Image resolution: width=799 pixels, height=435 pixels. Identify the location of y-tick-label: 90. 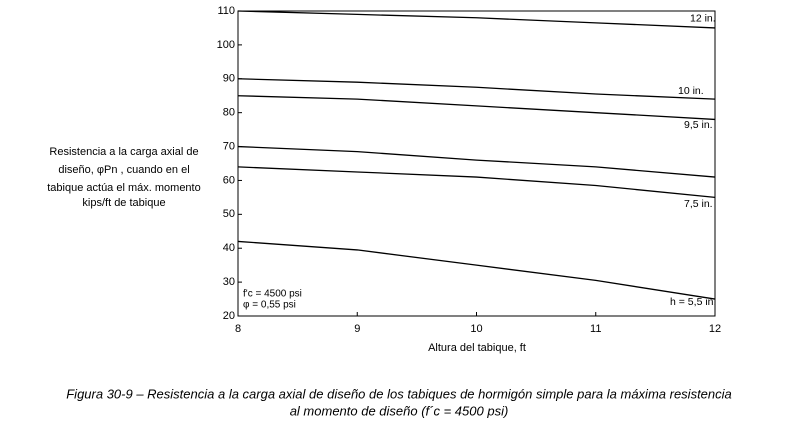
(229, 79).